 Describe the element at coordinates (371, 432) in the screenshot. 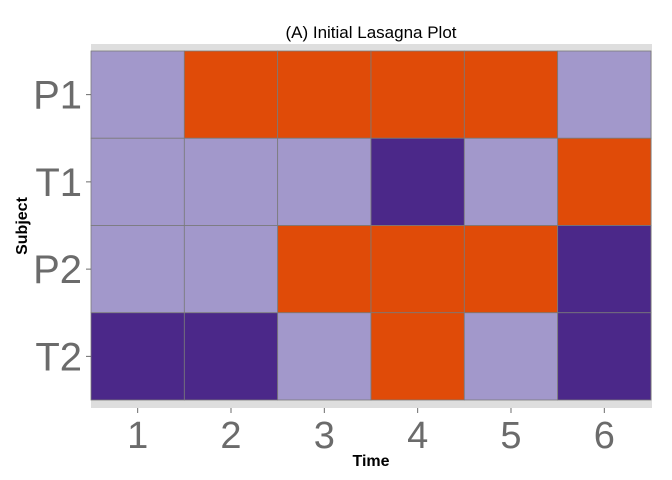

I see `x-axis-ticks: 1 2 3 4 5 6` at that location.